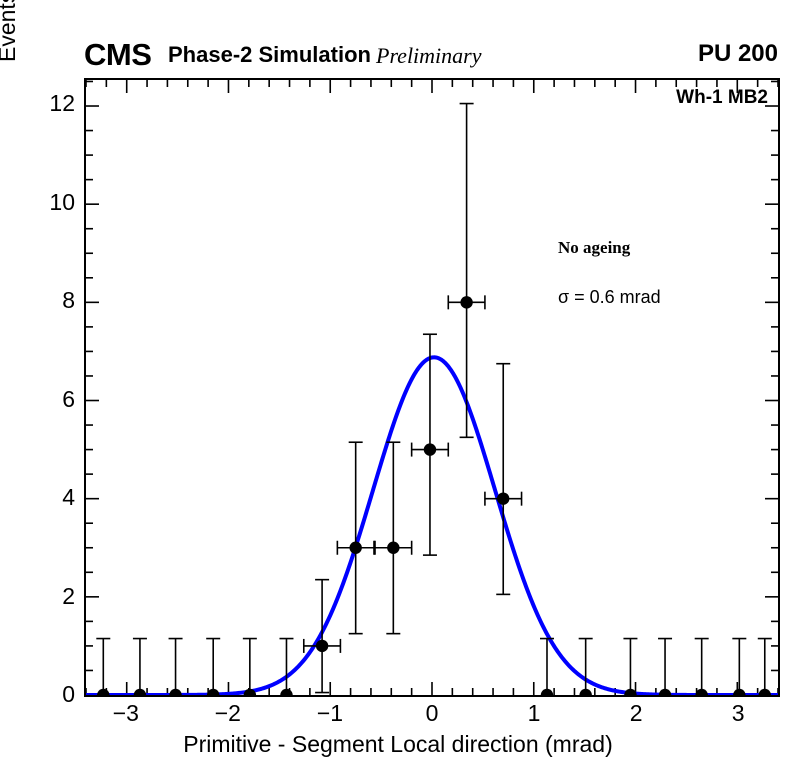  What do you see at coordinates (118, 54) in the screenshot?
I see `cms-logo: CMS` at bounding box center [118, 54].